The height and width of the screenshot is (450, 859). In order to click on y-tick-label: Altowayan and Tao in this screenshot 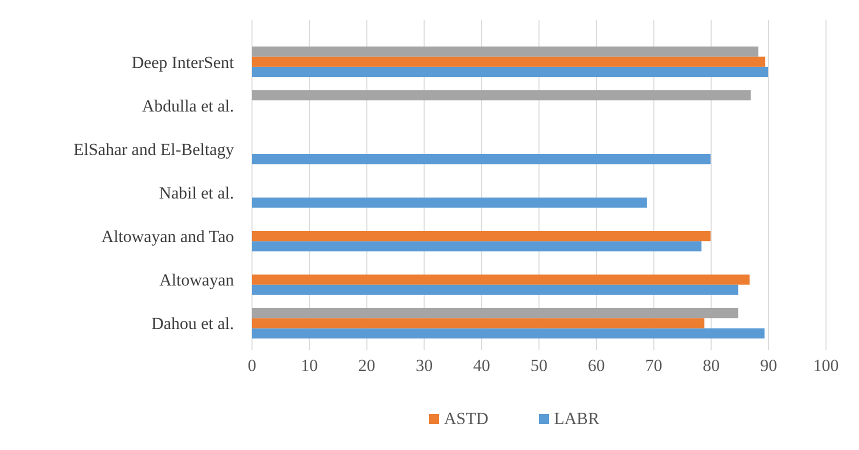, I will do `click(167, 236)`.